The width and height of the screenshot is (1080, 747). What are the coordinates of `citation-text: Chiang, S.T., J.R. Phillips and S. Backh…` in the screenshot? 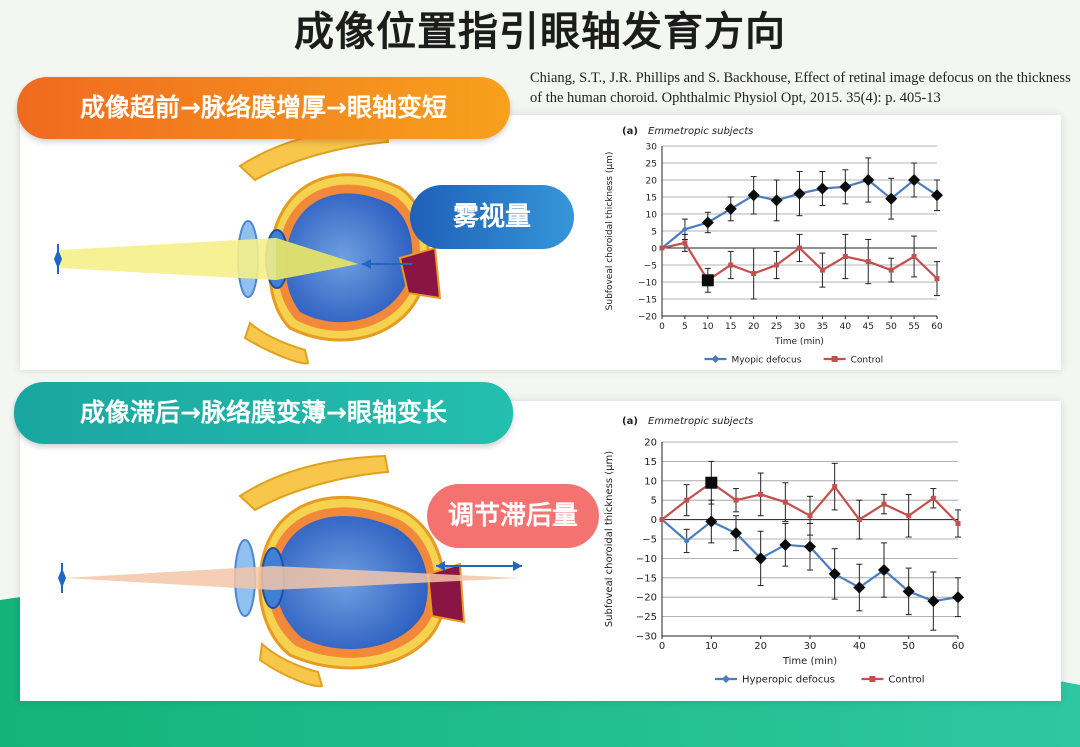 It's located at (800, 88).